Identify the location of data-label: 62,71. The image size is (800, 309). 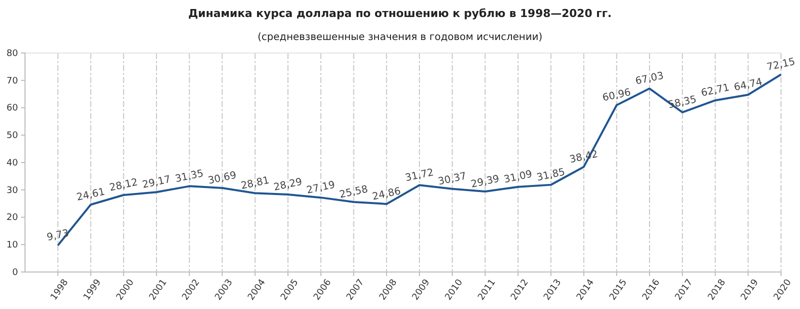
(715, 91).